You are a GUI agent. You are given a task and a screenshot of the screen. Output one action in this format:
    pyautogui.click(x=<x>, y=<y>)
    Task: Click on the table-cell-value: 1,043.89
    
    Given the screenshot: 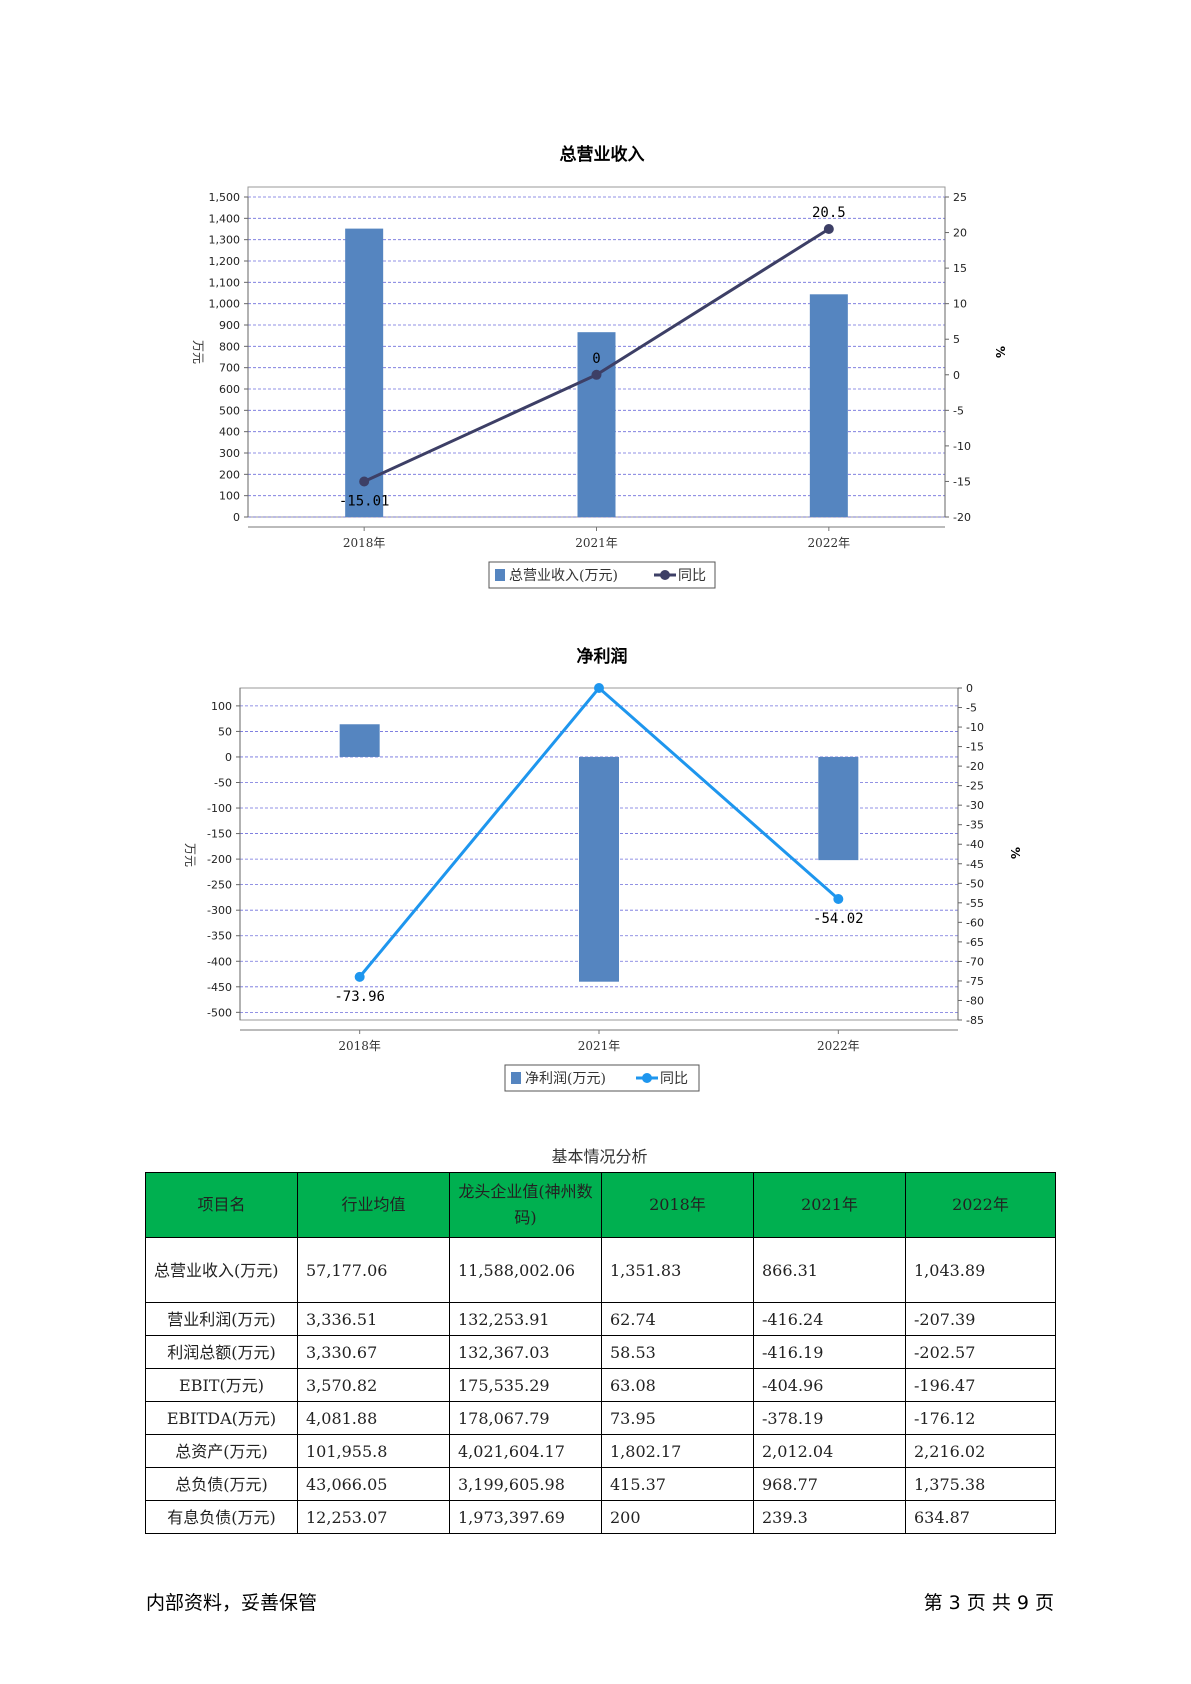 What is the action you would take?
    pyautogui.click(x=980, y=1270)
    